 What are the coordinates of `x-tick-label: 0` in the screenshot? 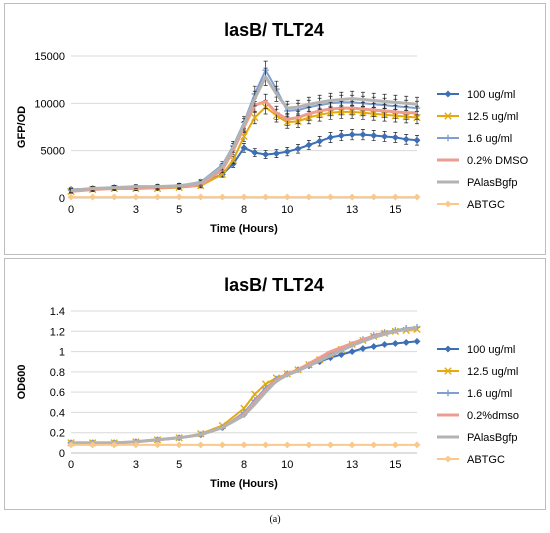 It's located at (71, 465).